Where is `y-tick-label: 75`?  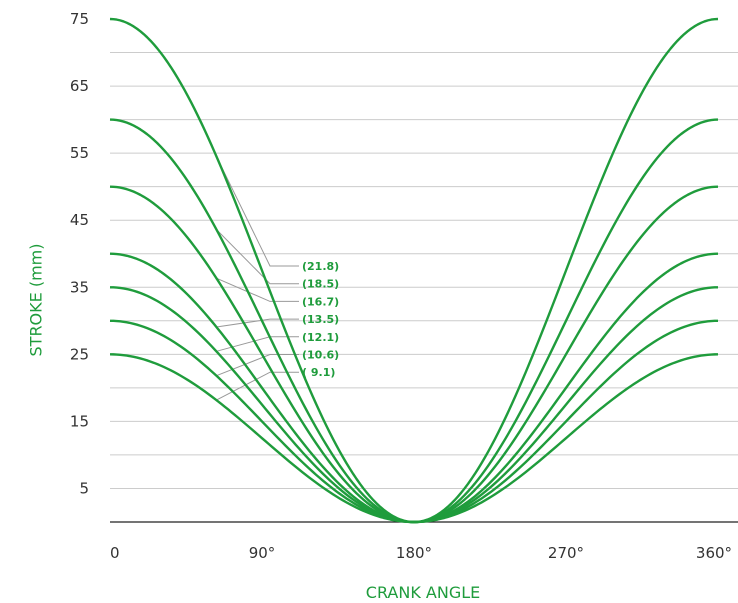
y-tick-label: 75 is located at coordinates (79, 19).